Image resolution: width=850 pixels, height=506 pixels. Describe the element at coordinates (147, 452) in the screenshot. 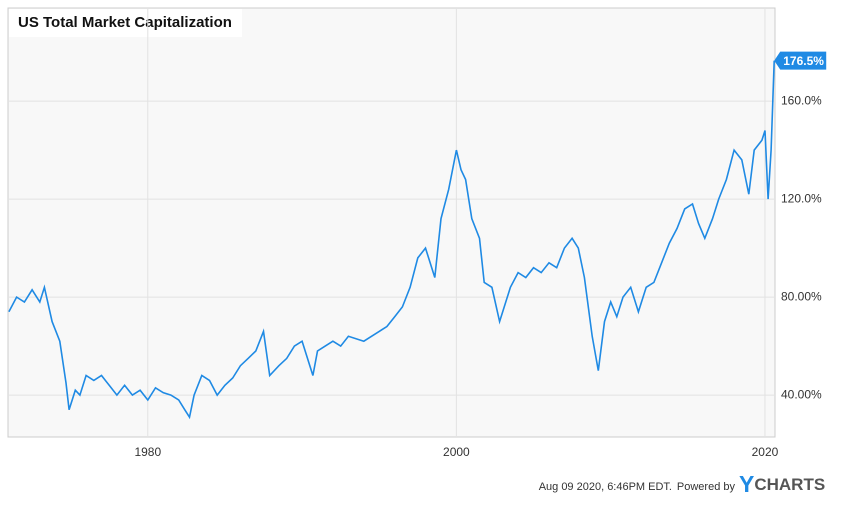

I see `x-tick-label: 1980` at that location.